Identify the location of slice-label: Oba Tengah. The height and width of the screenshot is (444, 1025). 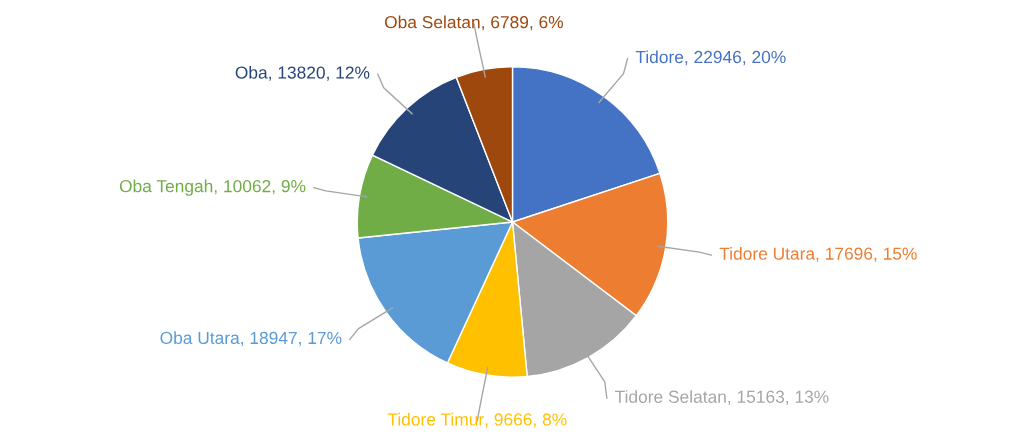
(166, 187).